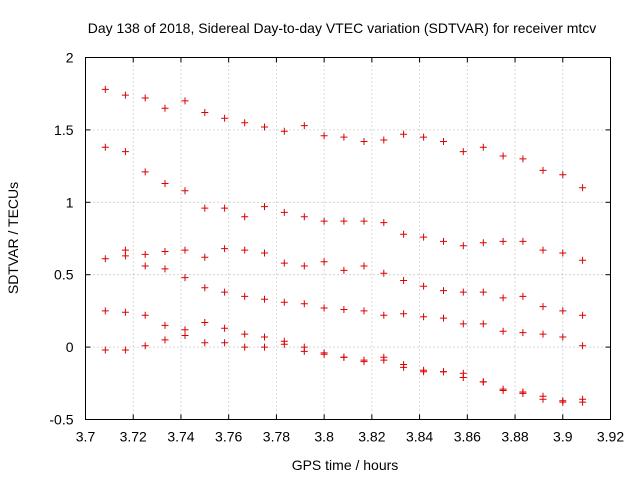 Image resolution: width=640 pixels, height=480 pixels. Describe the element at coordinates (467, 437) in the screenshot. I see `x-tick-label: 3.86` at that location.